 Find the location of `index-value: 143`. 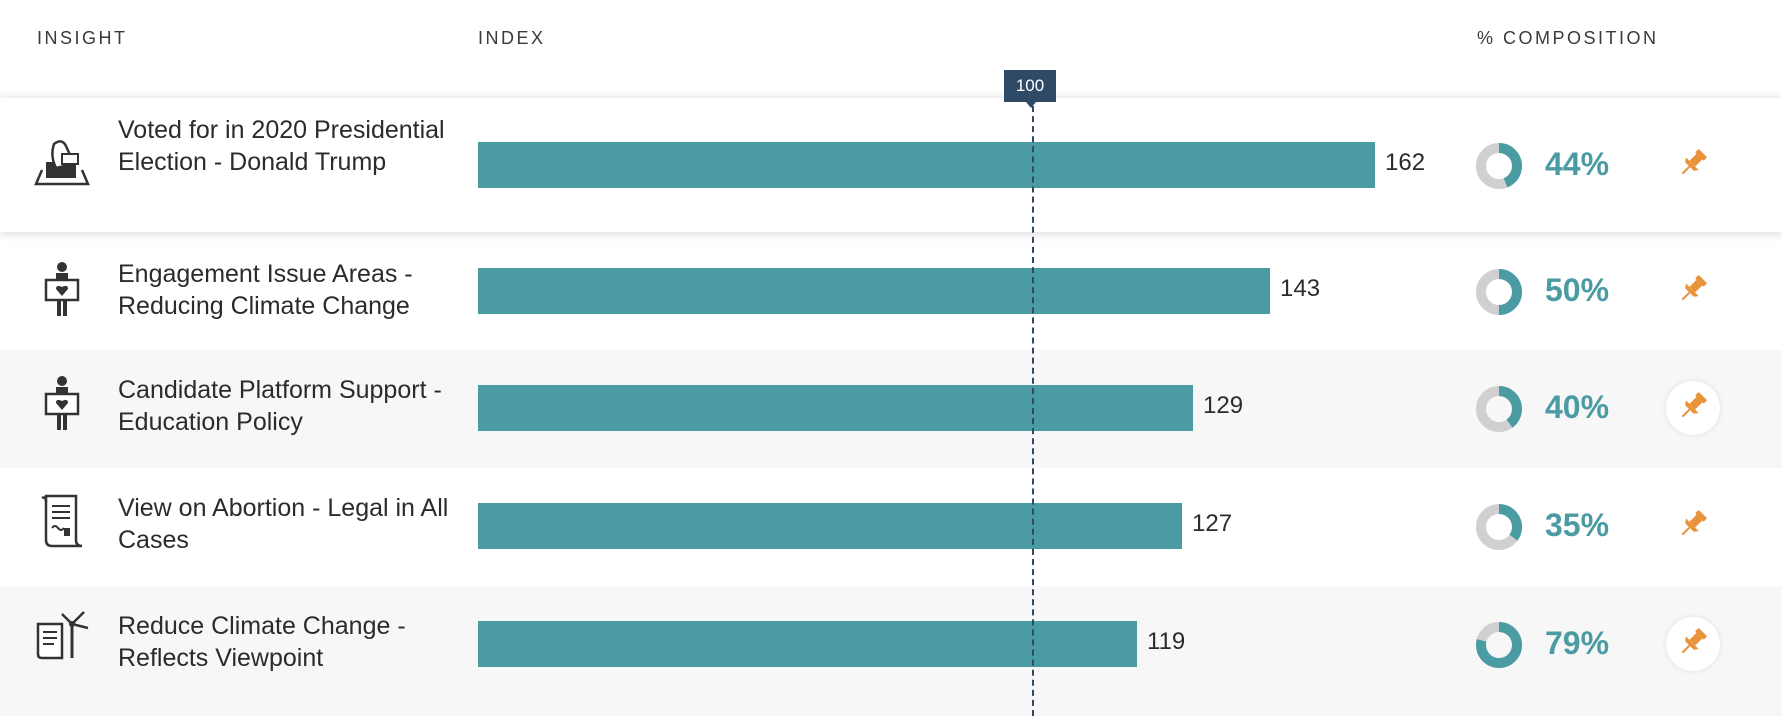

index-value: 143 is located at coordinates (1300, 288).